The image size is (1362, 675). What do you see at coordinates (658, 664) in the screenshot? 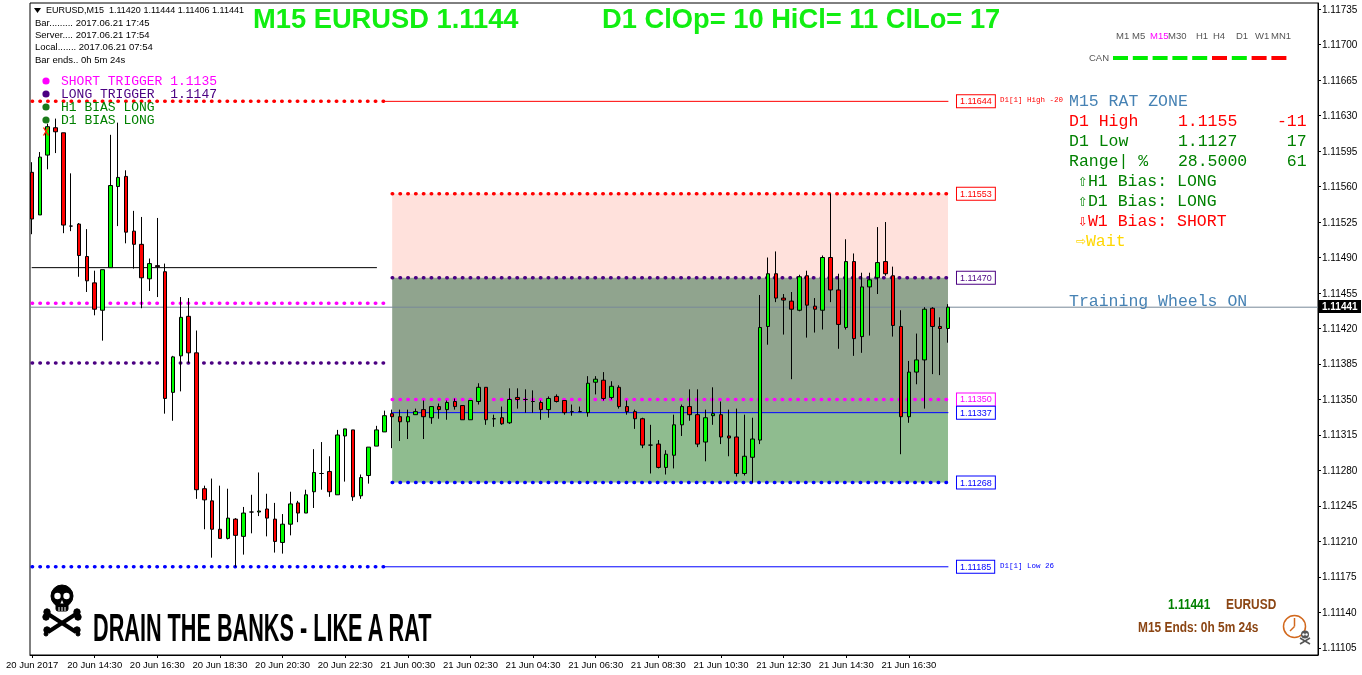
I see `x-tick-label: 21 Jun 08:30` at bounding box center [658, 664].